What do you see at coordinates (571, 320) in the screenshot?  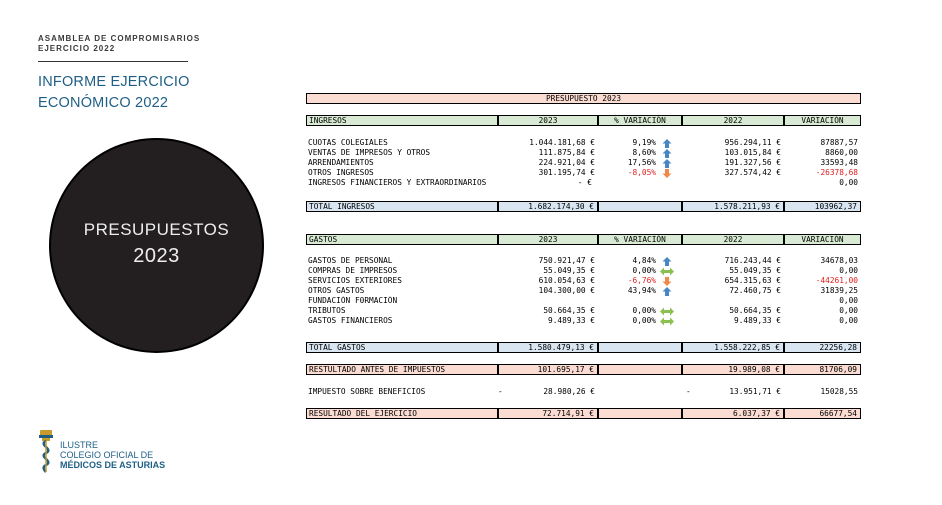 I see `row-2023: 9.489,33 €` at bounding box center [571, 320].